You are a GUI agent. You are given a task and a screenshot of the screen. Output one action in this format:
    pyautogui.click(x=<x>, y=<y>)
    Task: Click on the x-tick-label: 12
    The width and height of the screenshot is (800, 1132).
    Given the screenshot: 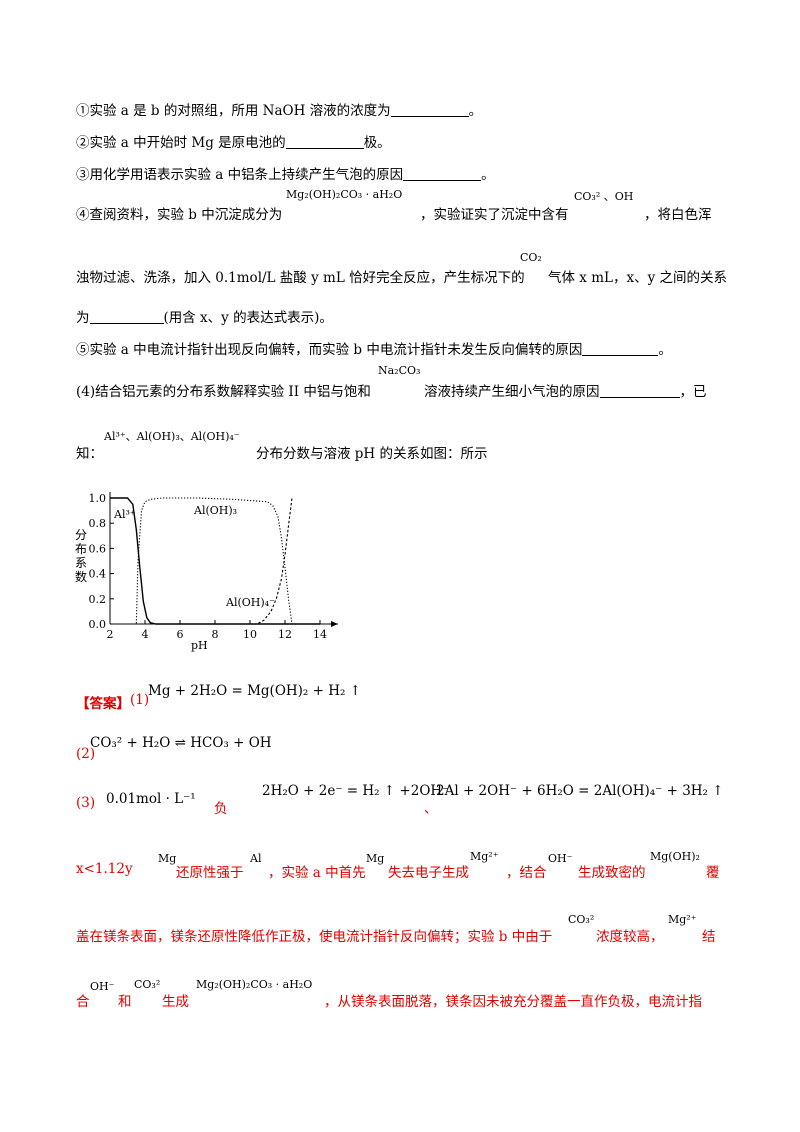 What is the action you would take?
    pyautogui.click(x=285, y=634)
    